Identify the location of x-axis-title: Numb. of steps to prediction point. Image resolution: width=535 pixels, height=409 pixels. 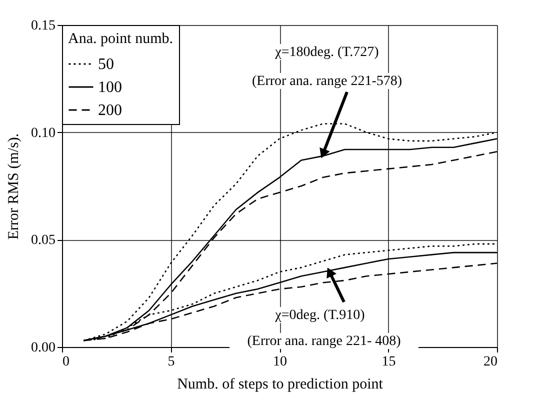
(280, 384).